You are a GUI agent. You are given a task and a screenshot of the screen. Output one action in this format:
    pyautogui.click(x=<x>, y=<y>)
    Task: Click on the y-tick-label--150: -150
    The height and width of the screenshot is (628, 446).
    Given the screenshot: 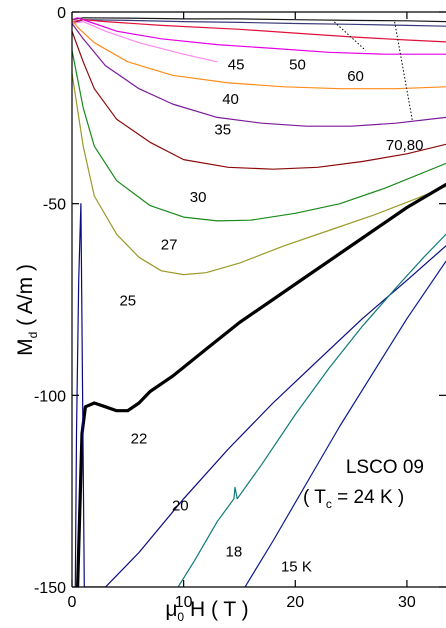 What is the action you would take?
    pyautogui.click(x=50, y=588)
    